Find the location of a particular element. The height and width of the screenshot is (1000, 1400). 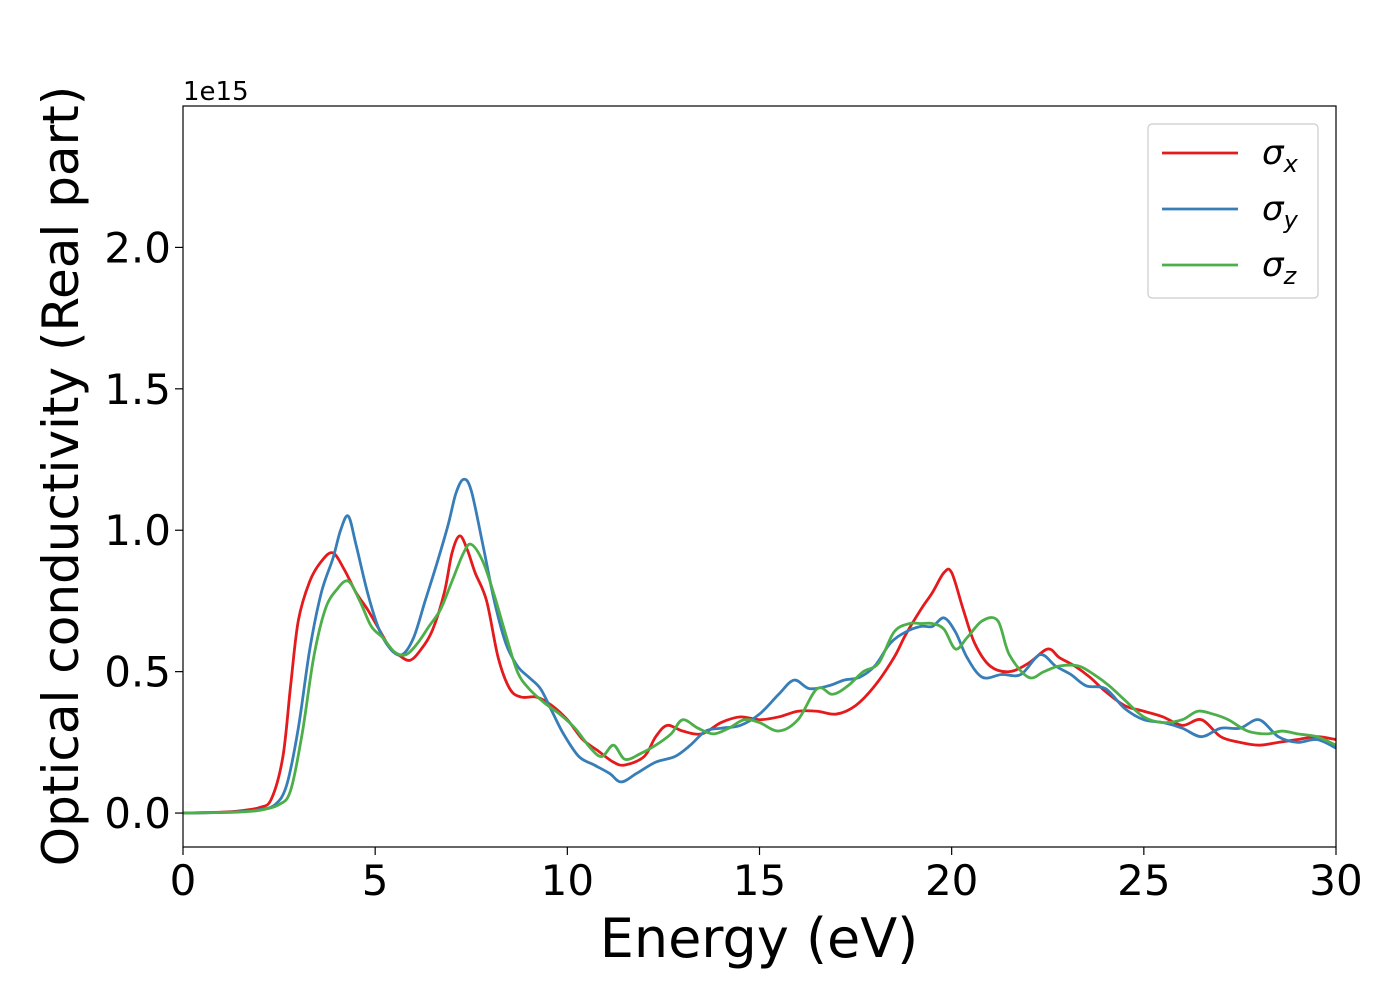

legend: σx σy σz is located at coordinates (1233, 211).